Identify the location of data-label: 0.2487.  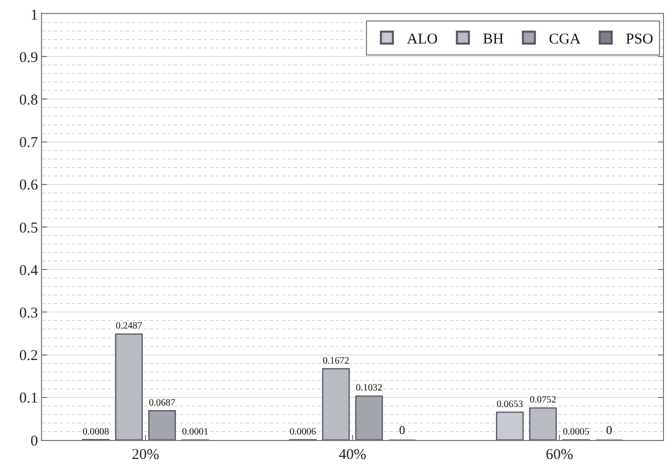
(129, 326).